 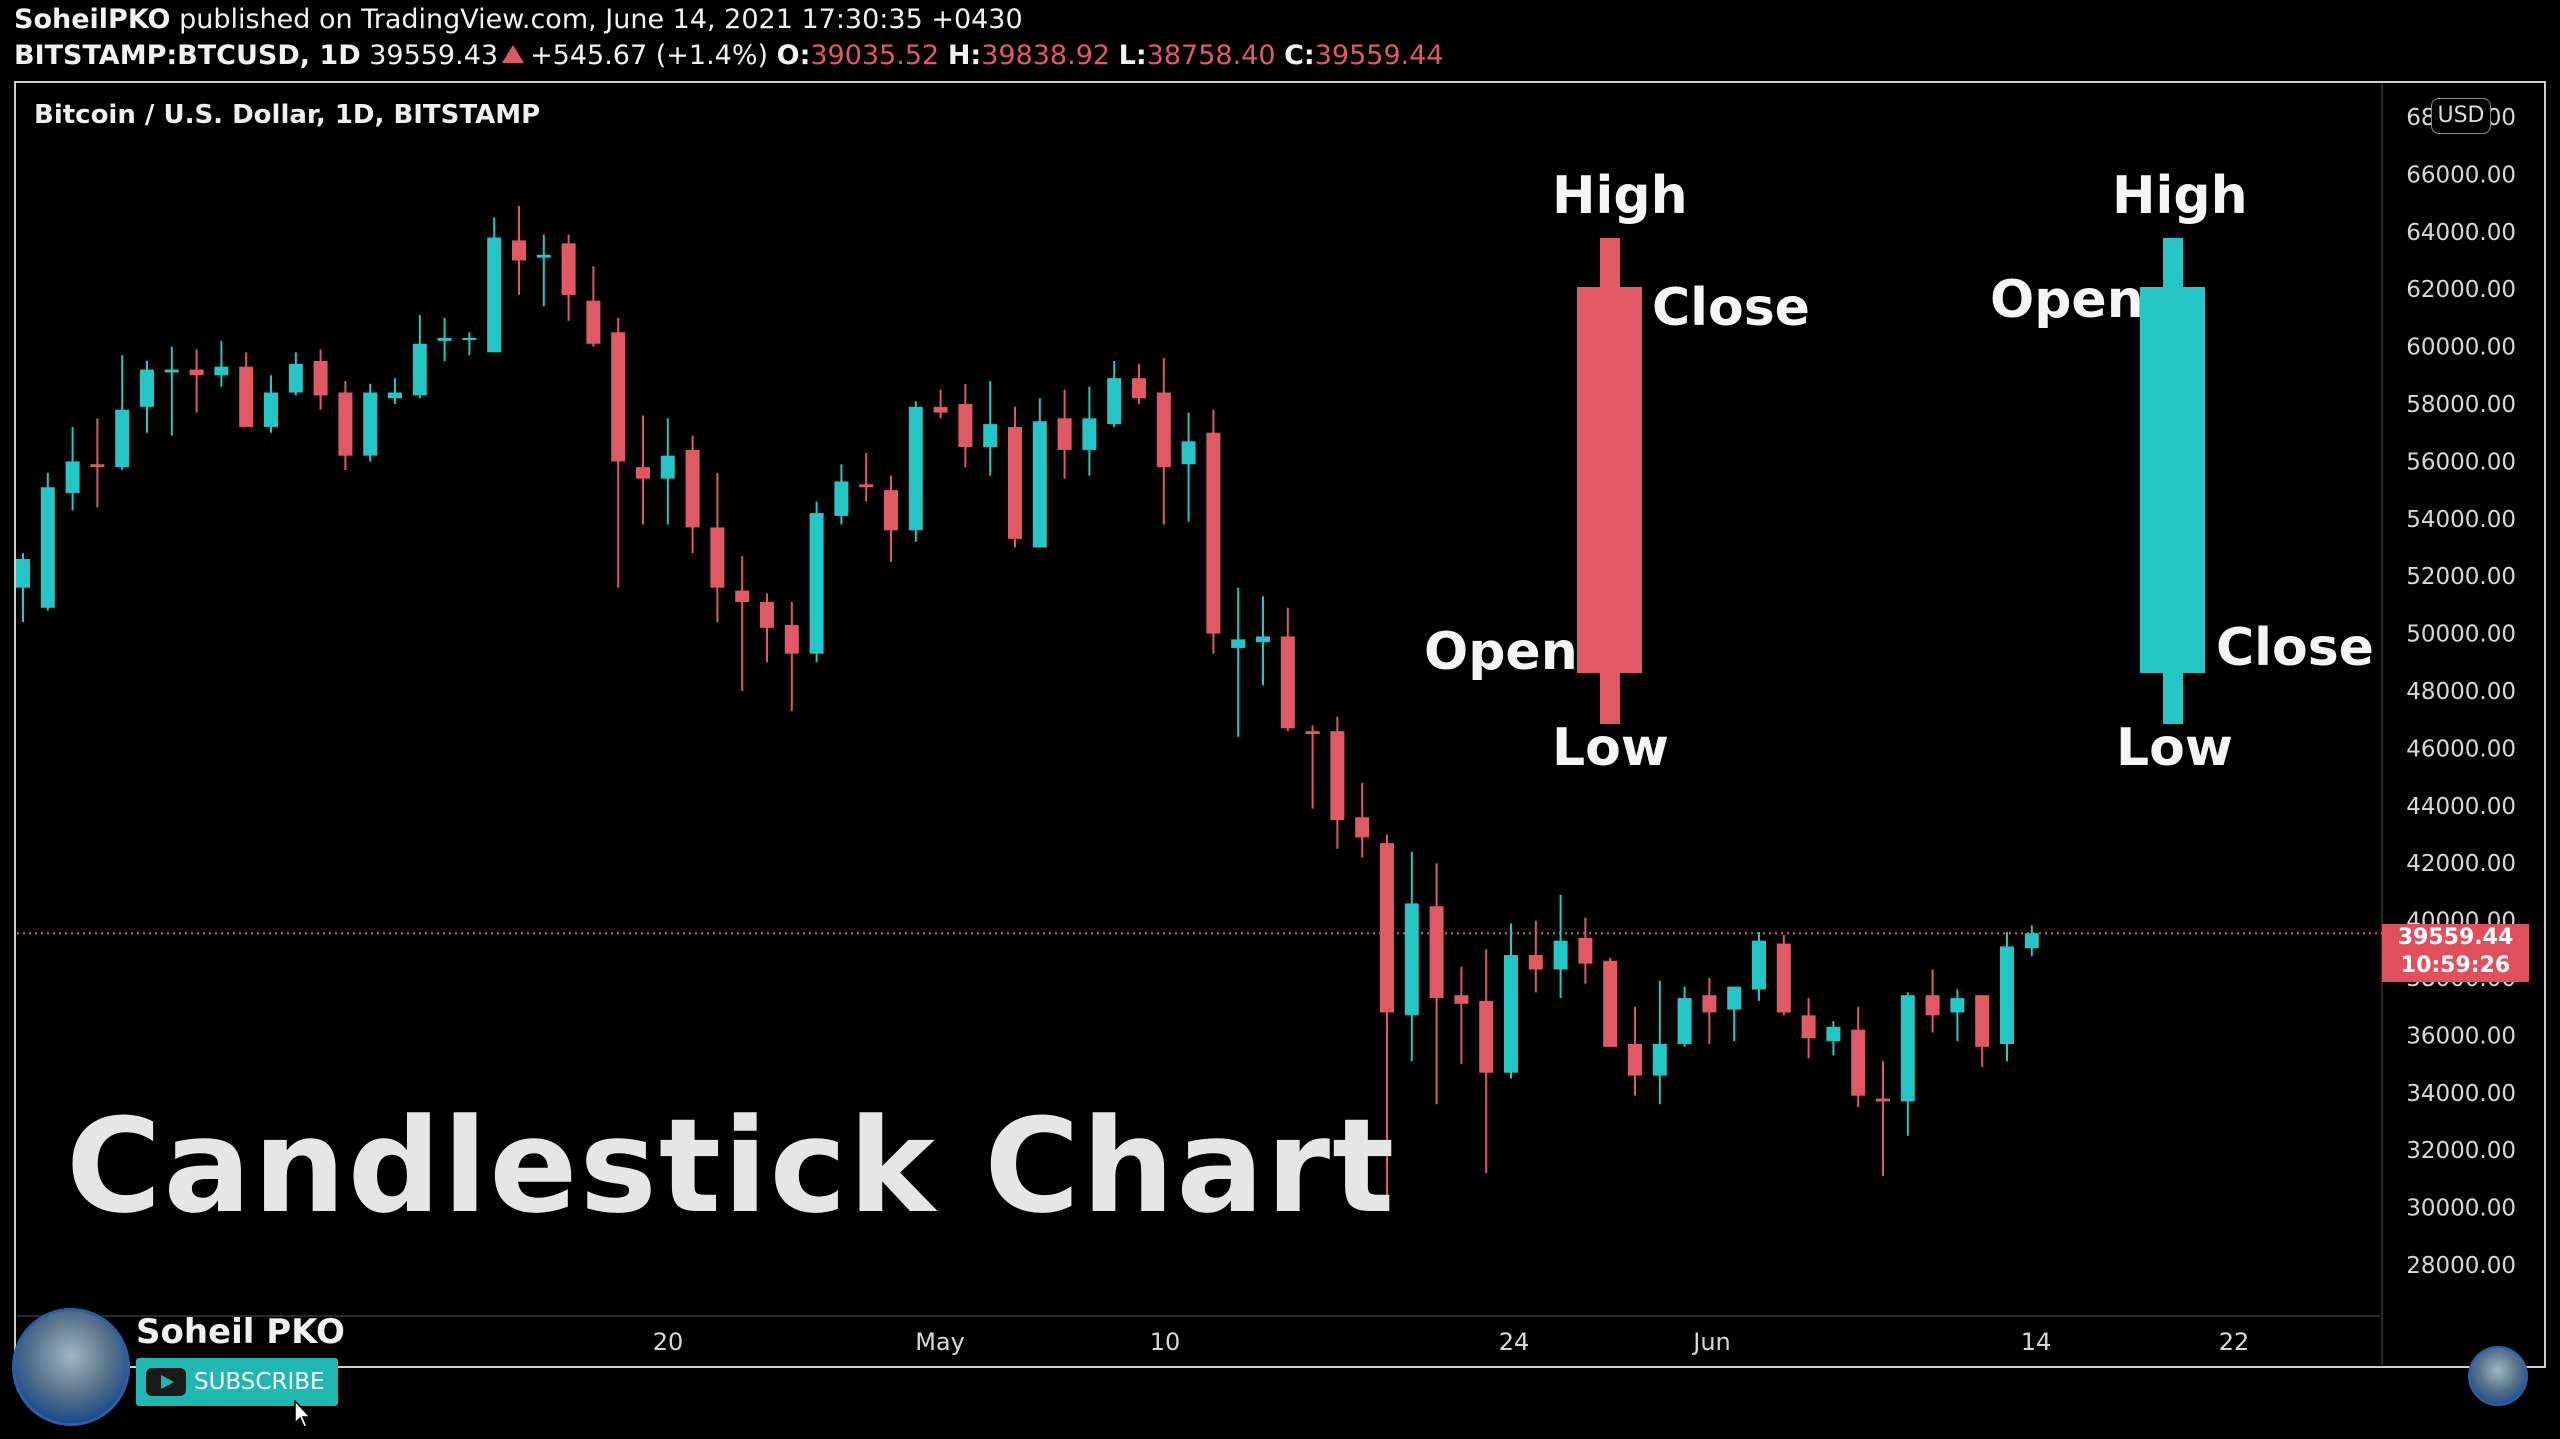 I want to click on close-value: 39559.44, so click(x=1379, y=55).